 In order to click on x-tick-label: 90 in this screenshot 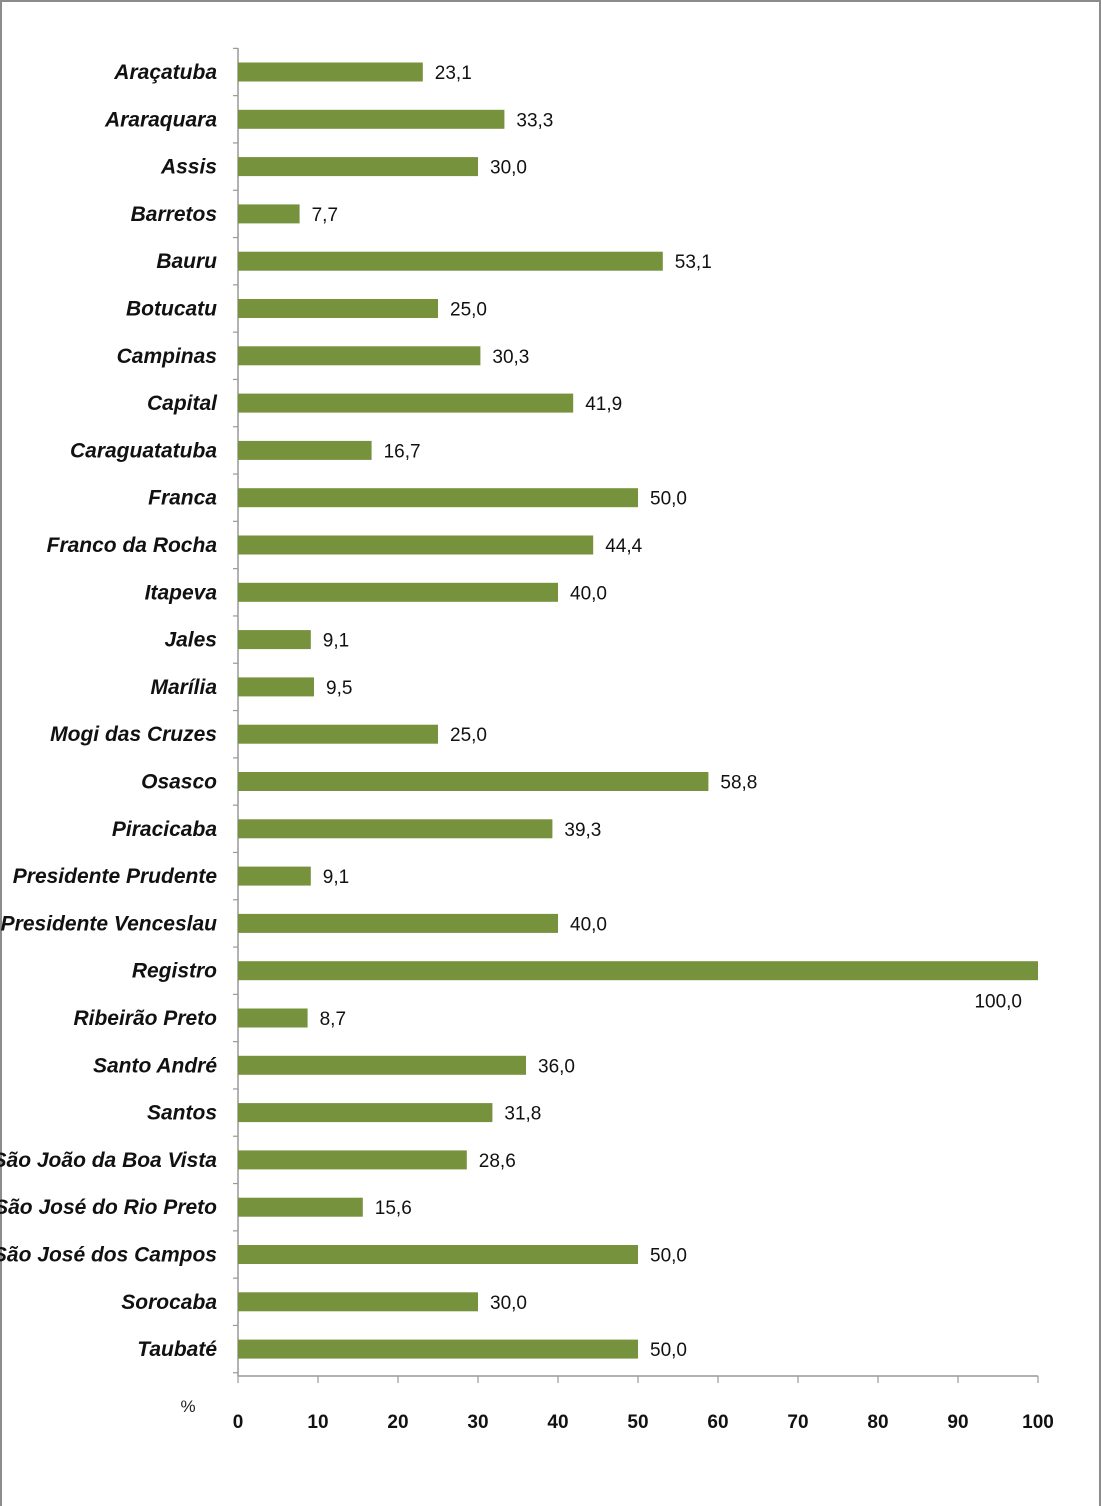, I will do `click(957, 1422)`.